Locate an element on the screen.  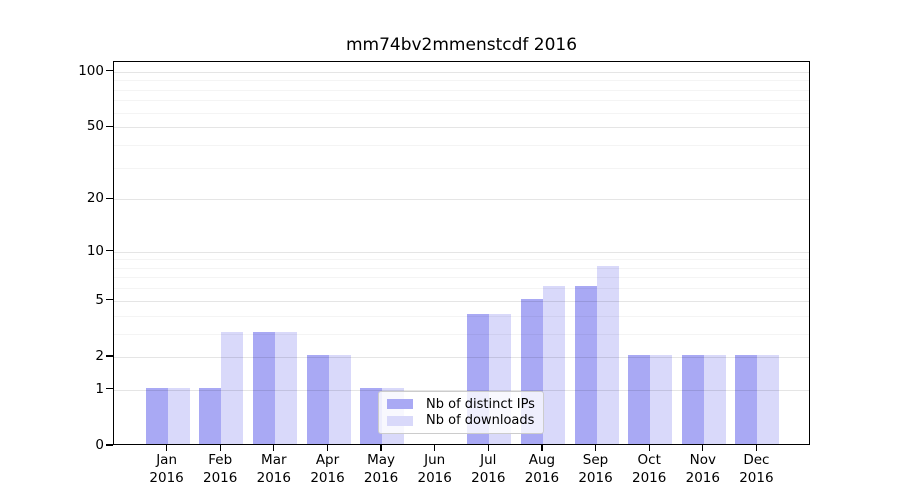
y-tick-label: 10 is located at coordinates (95, 250).